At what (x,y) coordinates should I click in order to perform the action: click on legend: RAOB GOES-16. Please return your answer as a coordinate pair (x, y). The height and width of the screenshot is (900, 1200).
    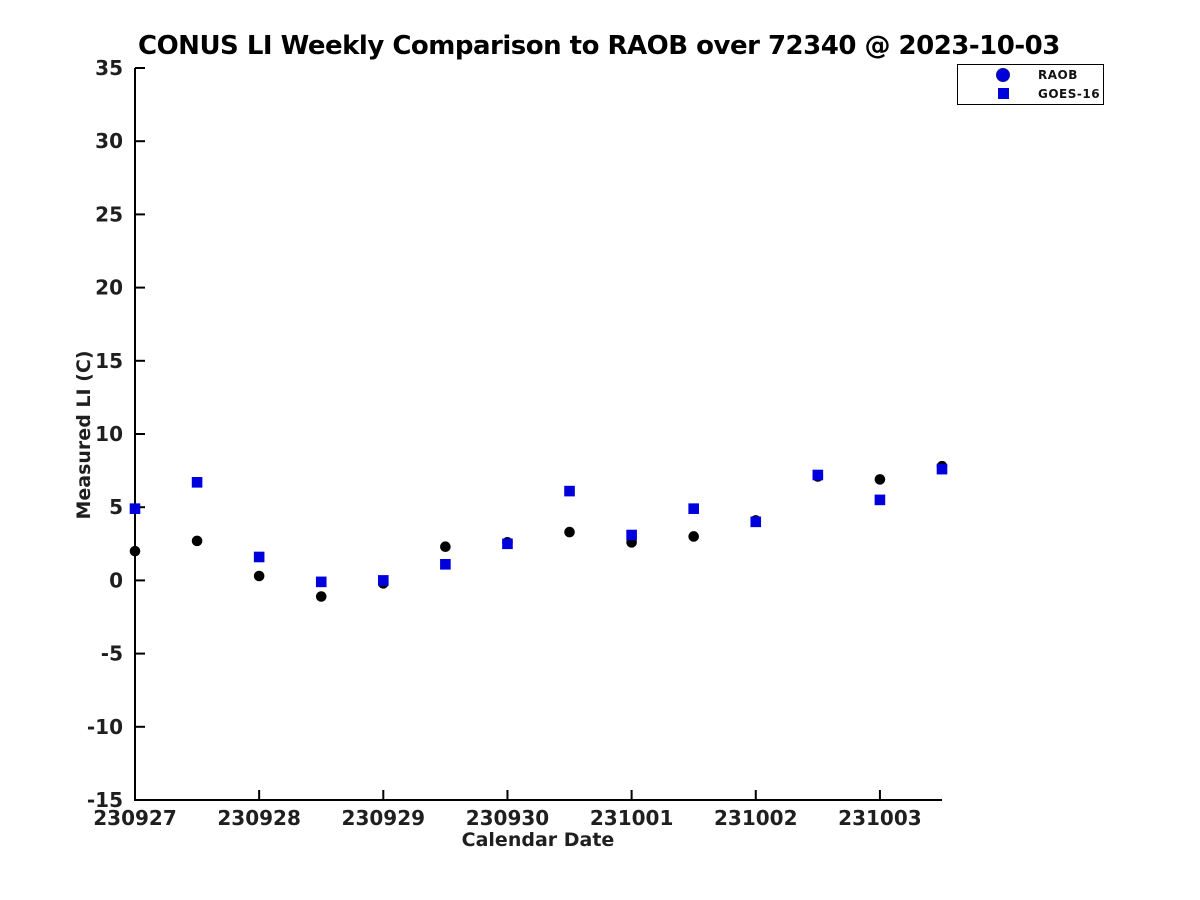
    Looking at the image, I should click on (1030, 84).